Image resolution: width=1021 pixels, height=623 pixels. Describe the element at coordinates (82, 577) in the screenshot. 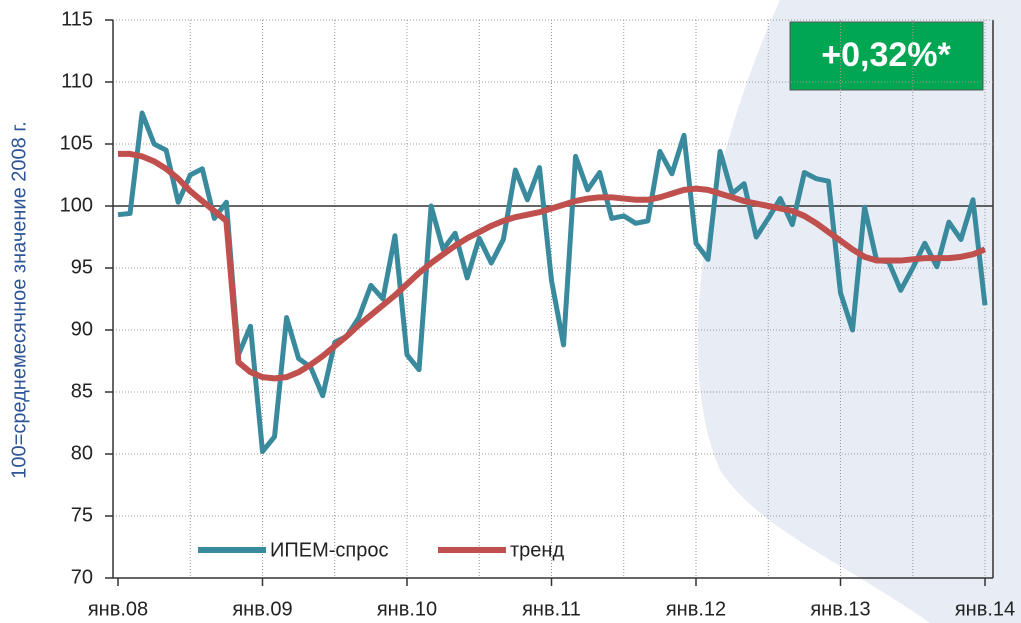

I see `y-tick-label: 70` at that location.